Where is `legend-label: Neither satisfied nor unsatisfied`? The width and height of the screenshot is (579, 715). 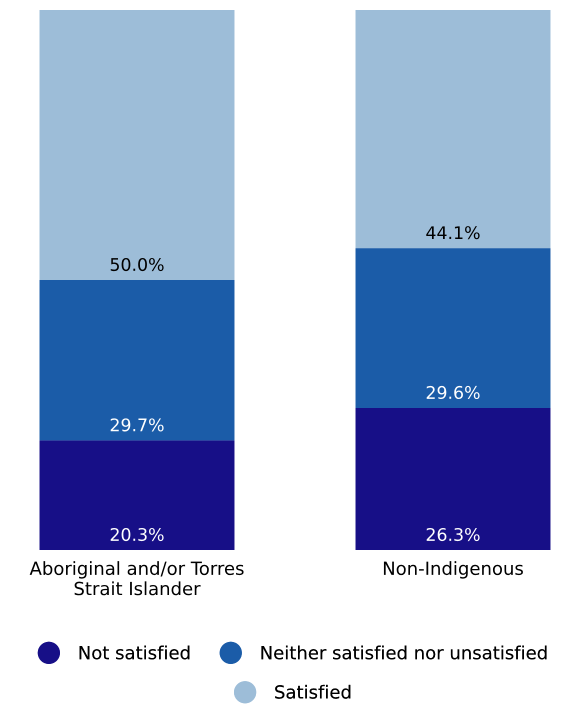
legend-label: Neither satisfied nor unsatisfied is located at coordinates (404, 652).